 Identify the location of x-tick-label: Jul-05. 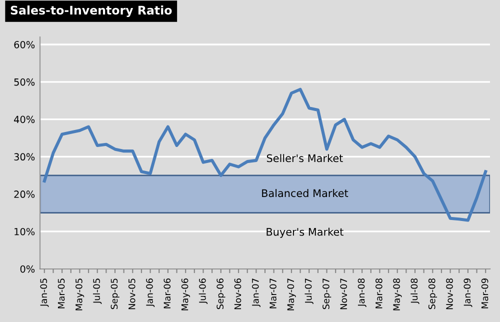
(97, 291).